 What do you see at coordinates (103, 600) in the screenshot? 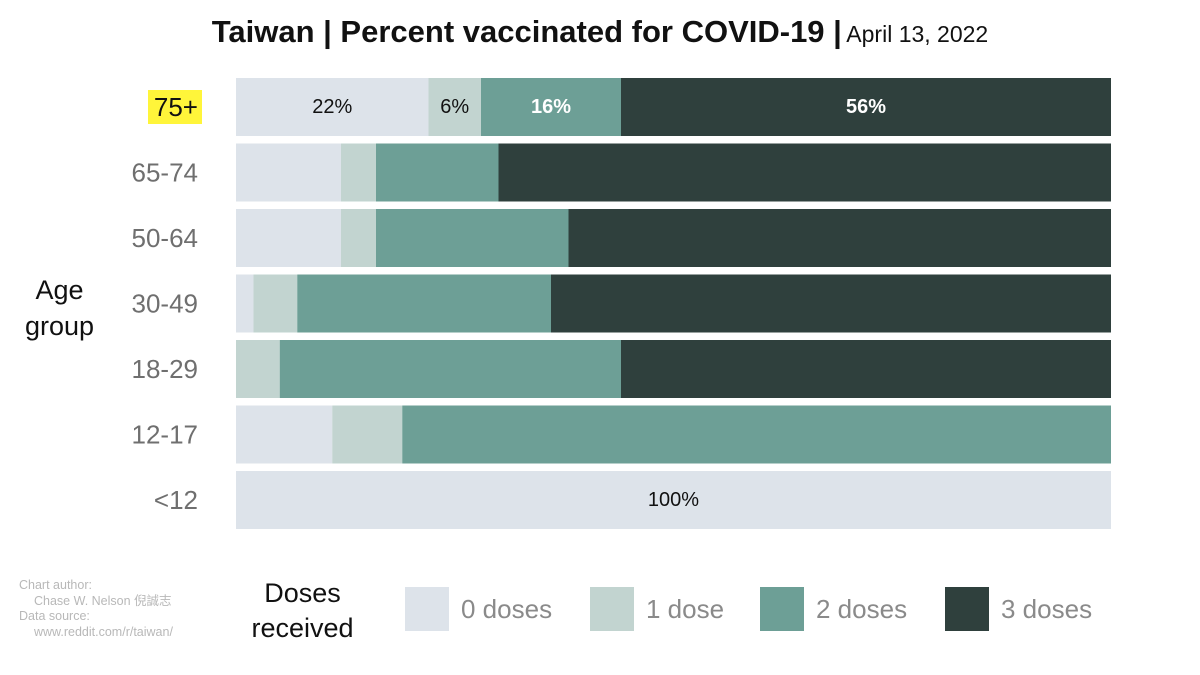
I see `credit-author-name: Chase W. Nelson 倪誠志` at bounding box center [103, 600].